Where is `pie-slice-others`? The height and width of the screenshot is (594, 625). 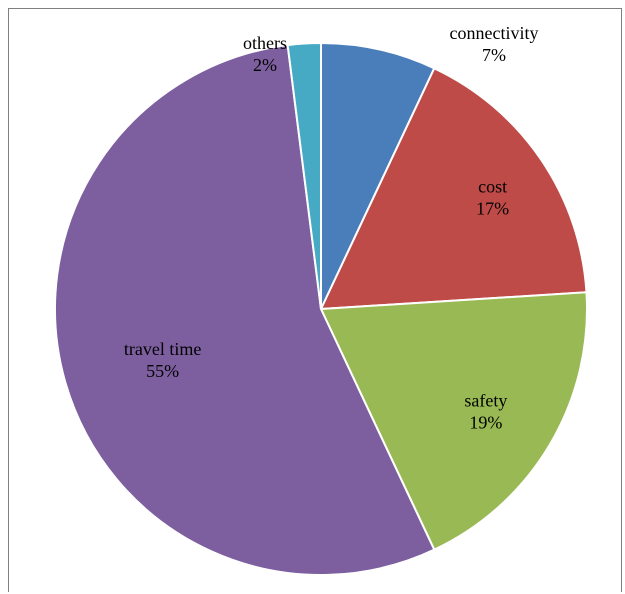
pie-slice-others is located at coordinates (304, 175).